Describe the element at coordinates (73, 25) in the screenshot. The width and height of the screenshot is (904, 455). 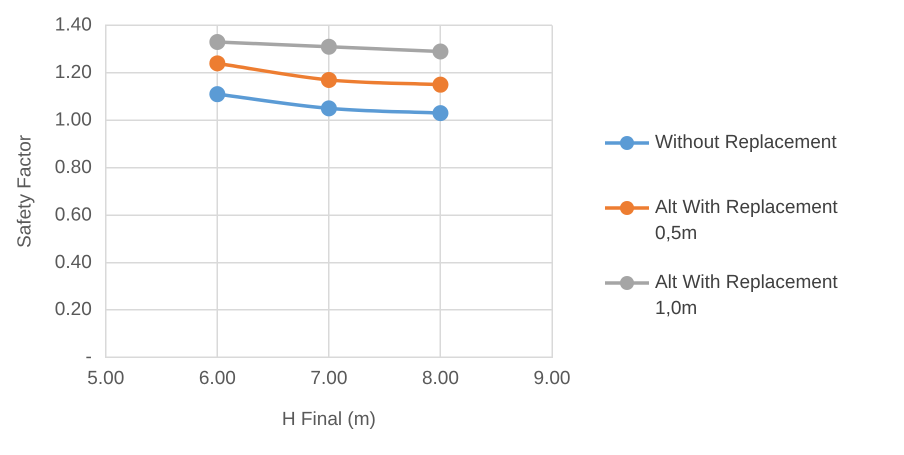
I see `y-tick-label: 1.40` at that location.